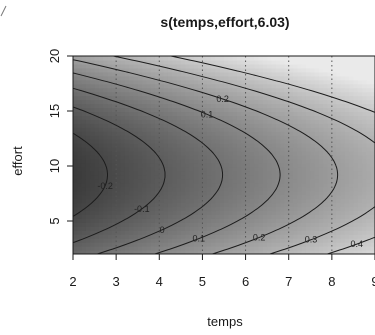 The height and width of the screenshot is (335, 375). I want to click on x-tick-label: 6, so click(245, 281).